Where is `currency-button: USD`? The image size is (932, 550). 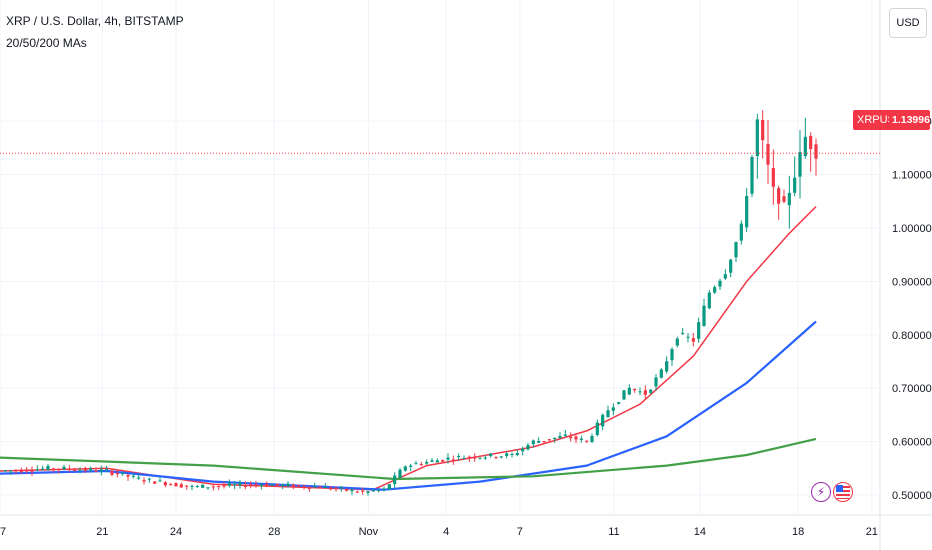 currency-button: USD is located at coordinates (908, 23).